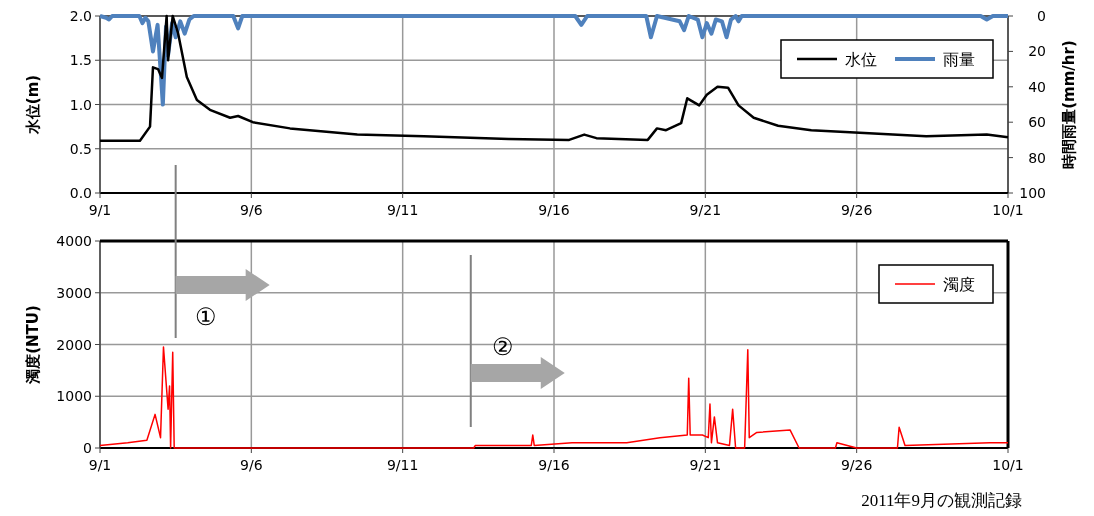  I want to click on y2-tick-label: 100, so click(1032, 193).